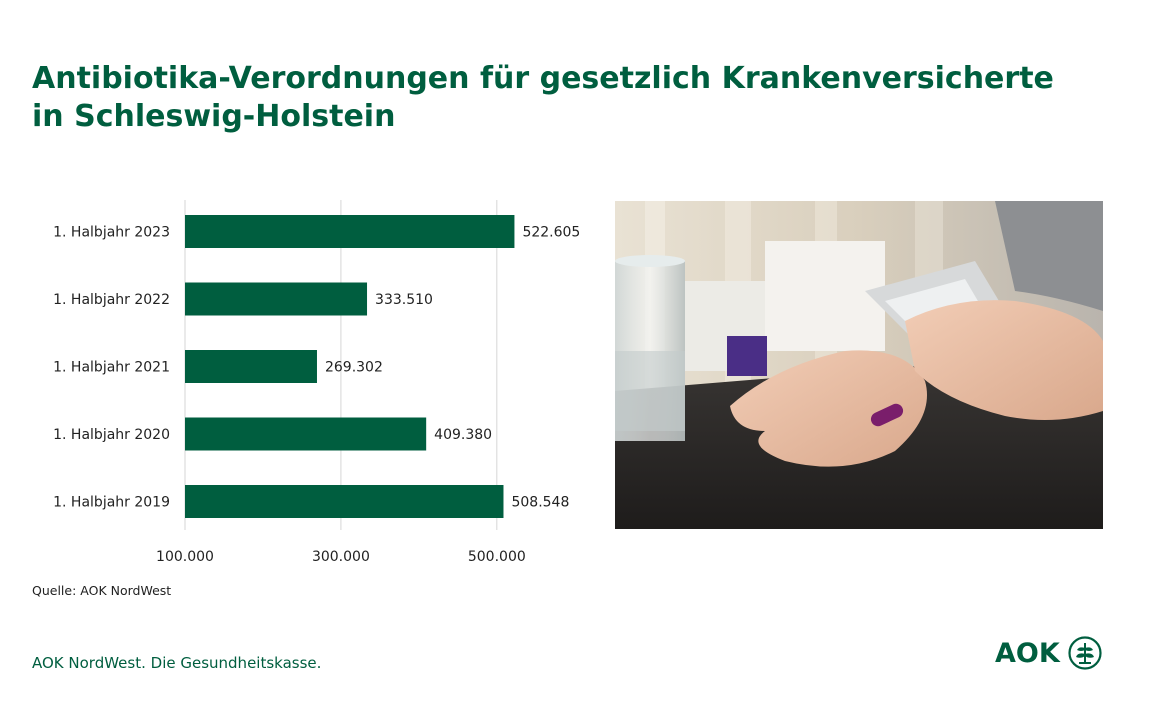 The height and width of the screenshot is (720, 1153). What do you see at coordinates (1027, 653) in the screenshot?
I see `logo-wordmark: AOK` at bounding box center [1027, 653].